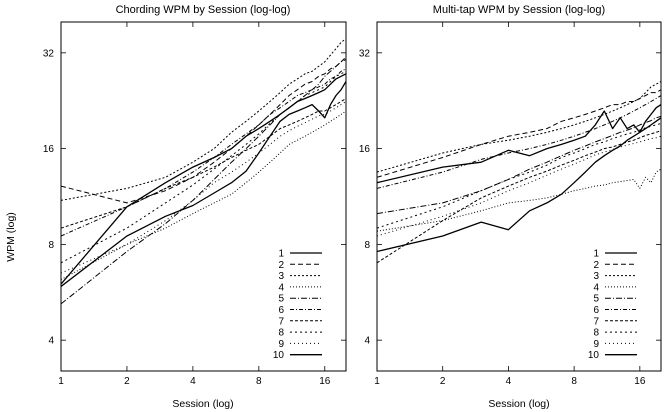  I want to click on multitap-legend-label: 3, so click(596, 276).